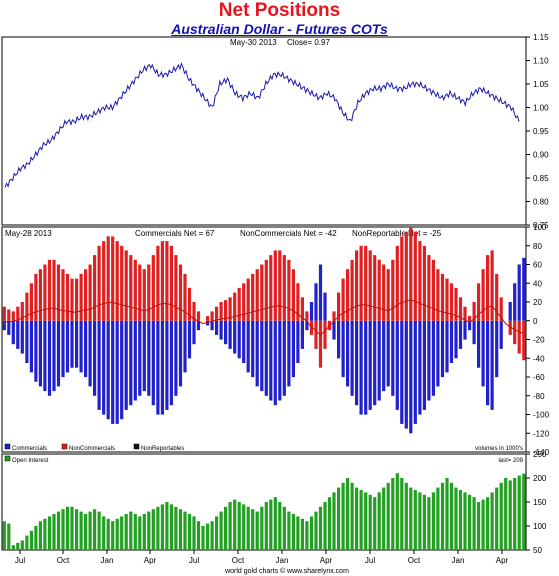 The image size is (559, 576). Describe the element at coordinates (541, 452) in the screenshot. I see `cot-y-tick-label: -140` at that location.